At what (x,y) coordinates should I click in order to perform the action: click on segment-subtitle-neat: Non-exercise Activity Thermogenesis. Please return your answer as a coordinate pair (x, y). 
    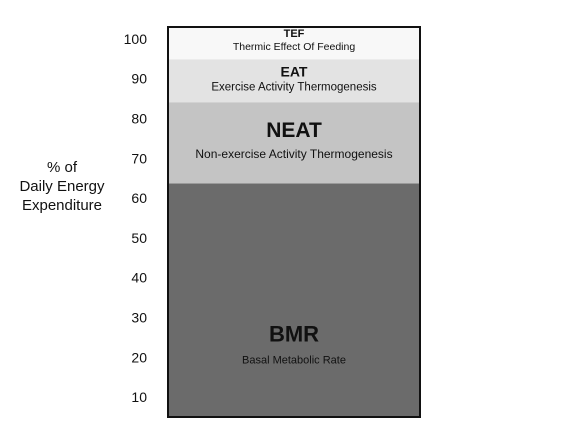
    Looking at the image, I should click on (293, 154).